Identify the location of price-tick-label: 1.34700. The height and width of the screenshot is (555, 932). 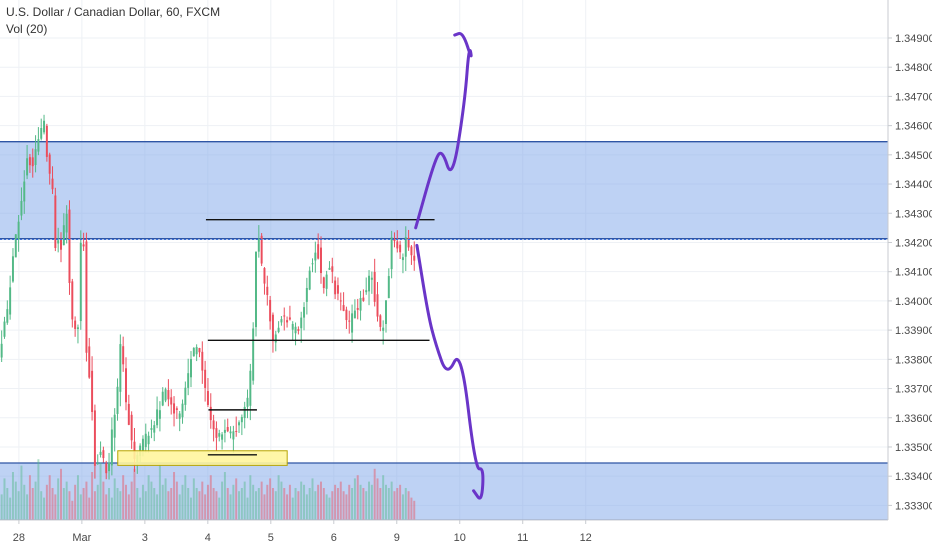
(913, 97).